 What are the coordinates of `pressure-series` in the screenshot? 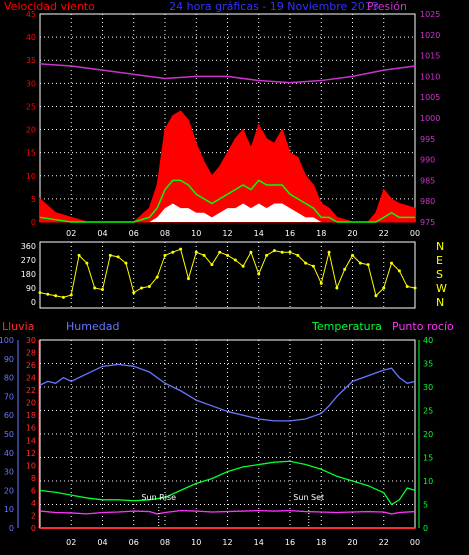 It's located at (227, 73).